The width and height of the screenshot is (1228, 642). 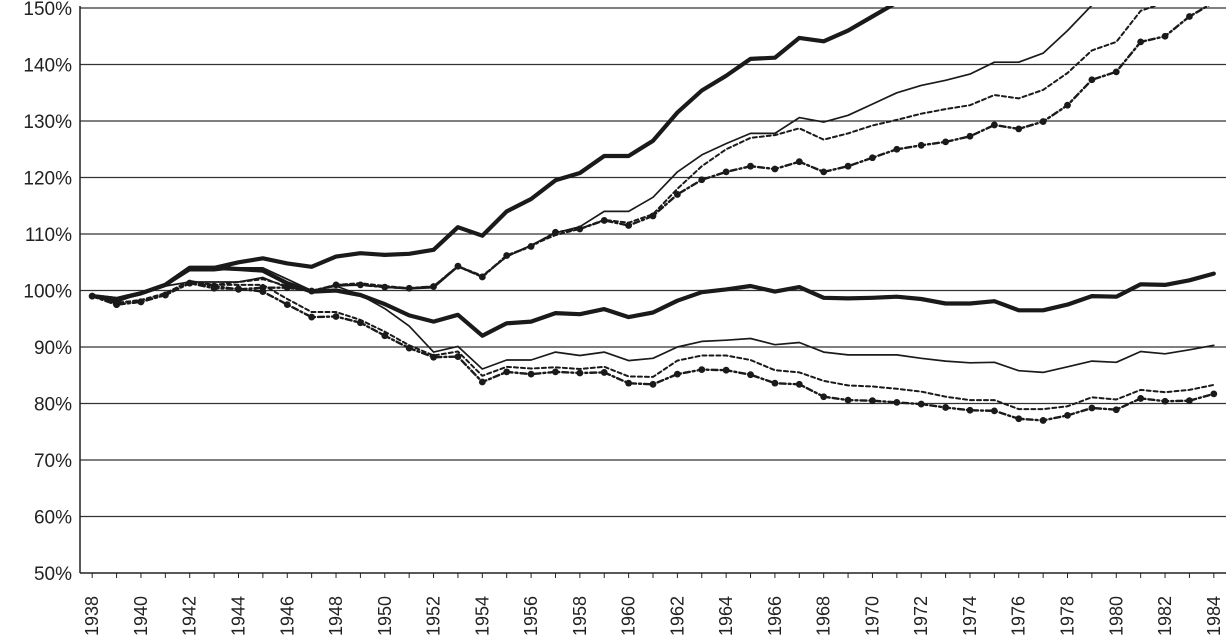 I want to click on x-tick-label: 1944, so click(x=238, y=616).